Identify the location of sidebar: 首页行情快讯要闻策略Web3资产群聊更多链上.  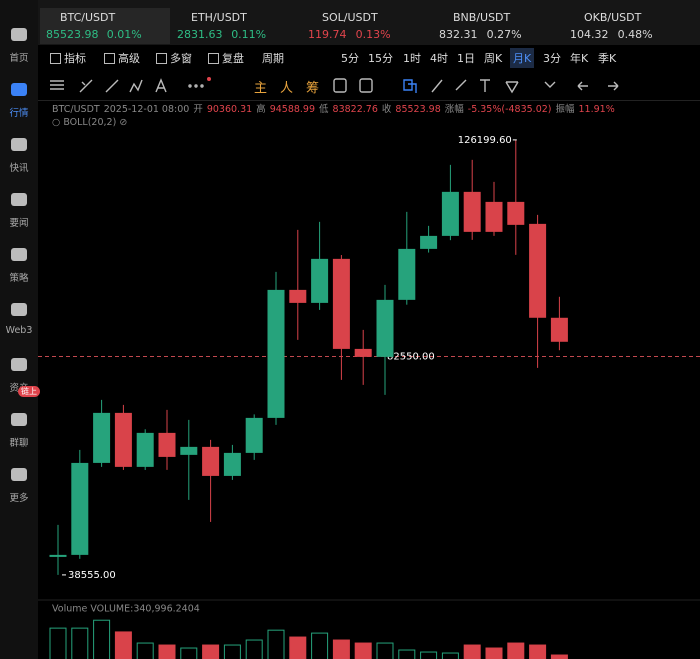
(20, 329).